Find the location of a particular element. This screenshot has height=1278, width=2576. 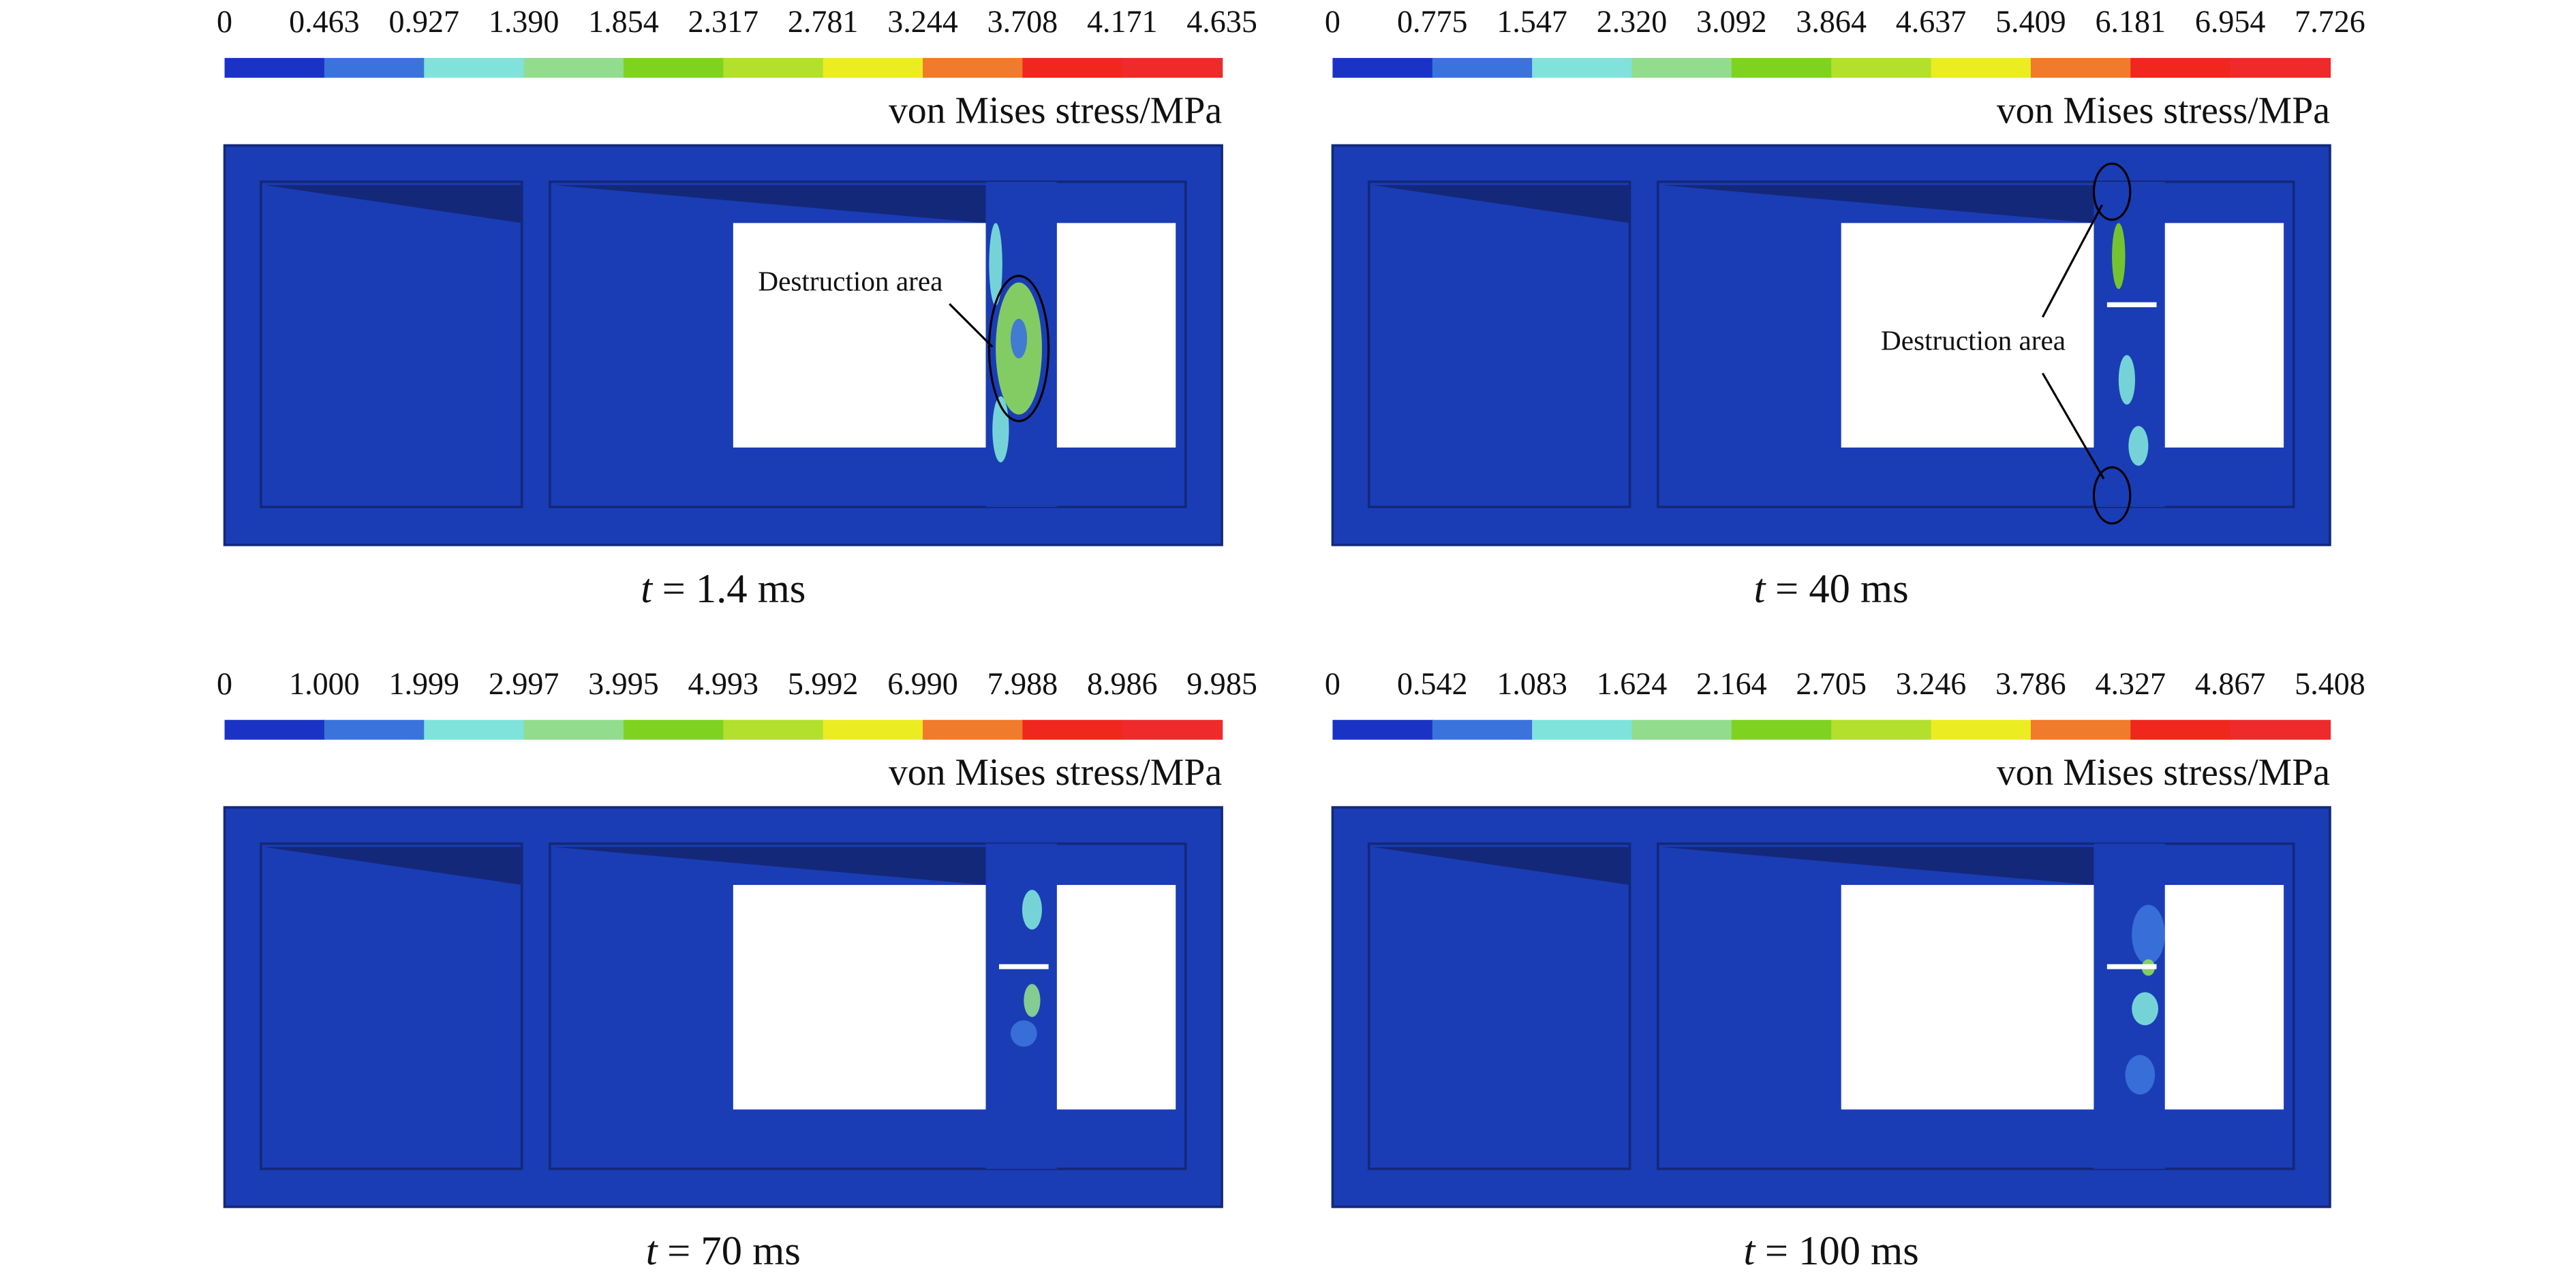

colorbar-tick-label: 7.988 is located at coordinates (1022, 684).